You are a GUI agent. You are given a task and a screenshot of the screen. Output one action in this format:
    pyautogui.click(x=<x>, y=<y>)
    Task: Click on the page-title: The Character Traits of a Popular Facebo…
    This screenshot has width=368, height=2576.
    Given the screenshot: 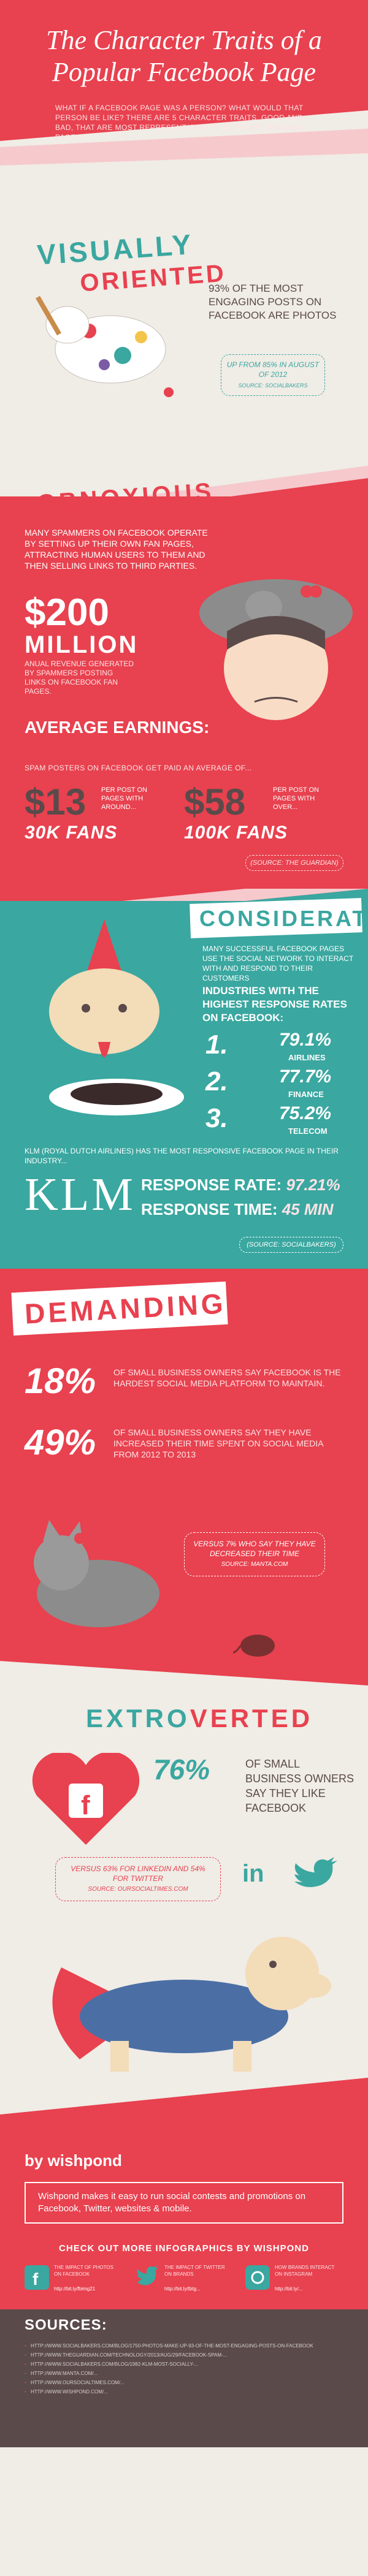 What is the action you would take?
    pyautogui.click(x=184, y=56)
    